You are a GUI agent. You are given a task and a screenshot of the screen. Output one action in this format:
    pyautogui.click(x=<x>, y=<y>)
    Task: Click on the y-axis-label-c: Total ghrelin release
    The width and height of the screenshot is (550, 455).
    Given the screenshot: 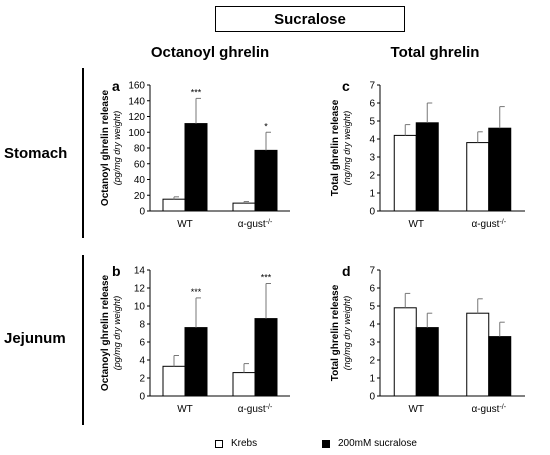 What is the action you would take?
    pyautogui.click(x=335, y=147)
    